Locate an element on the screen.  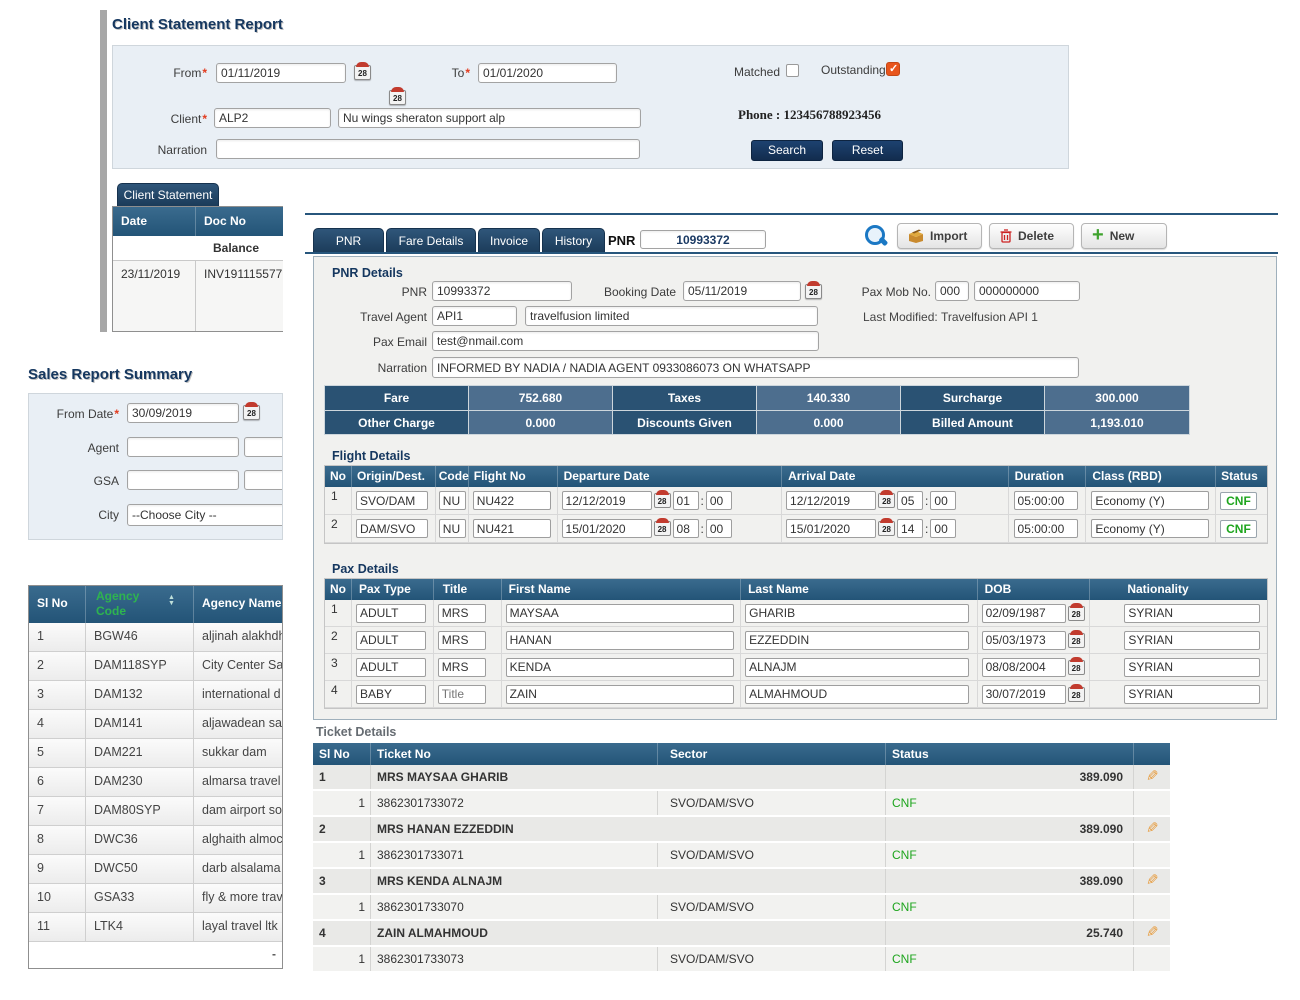
mob-code-input is located at coordinates (952, 291).